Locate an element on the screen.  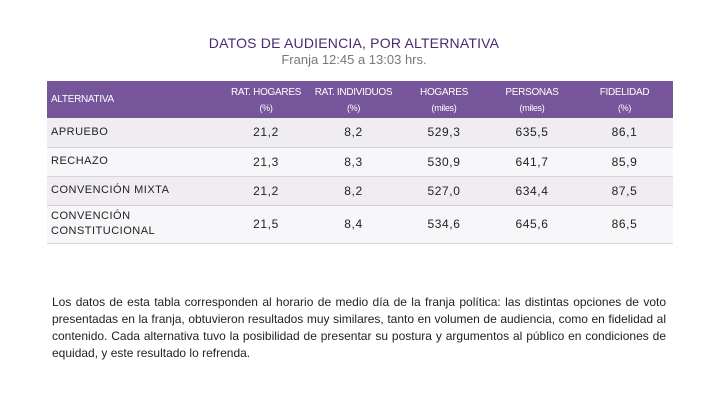
cell-alternativa: RECHAZO is located at coordinates (136, 162).